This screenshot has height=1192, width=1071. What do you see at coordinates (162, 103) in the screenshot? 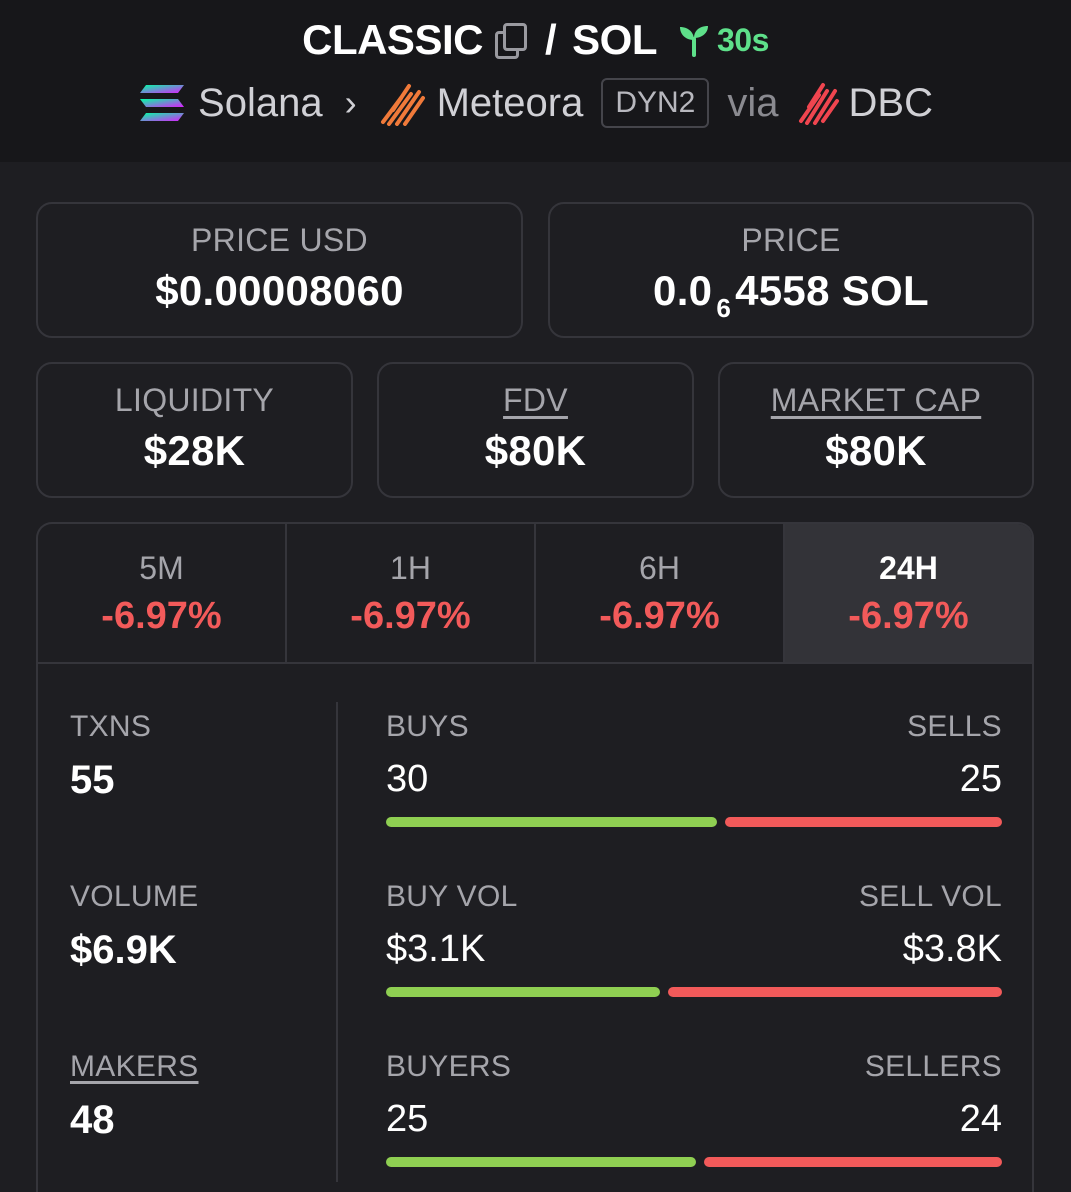
I see `solana-icon` at bounding box center [162, 103].